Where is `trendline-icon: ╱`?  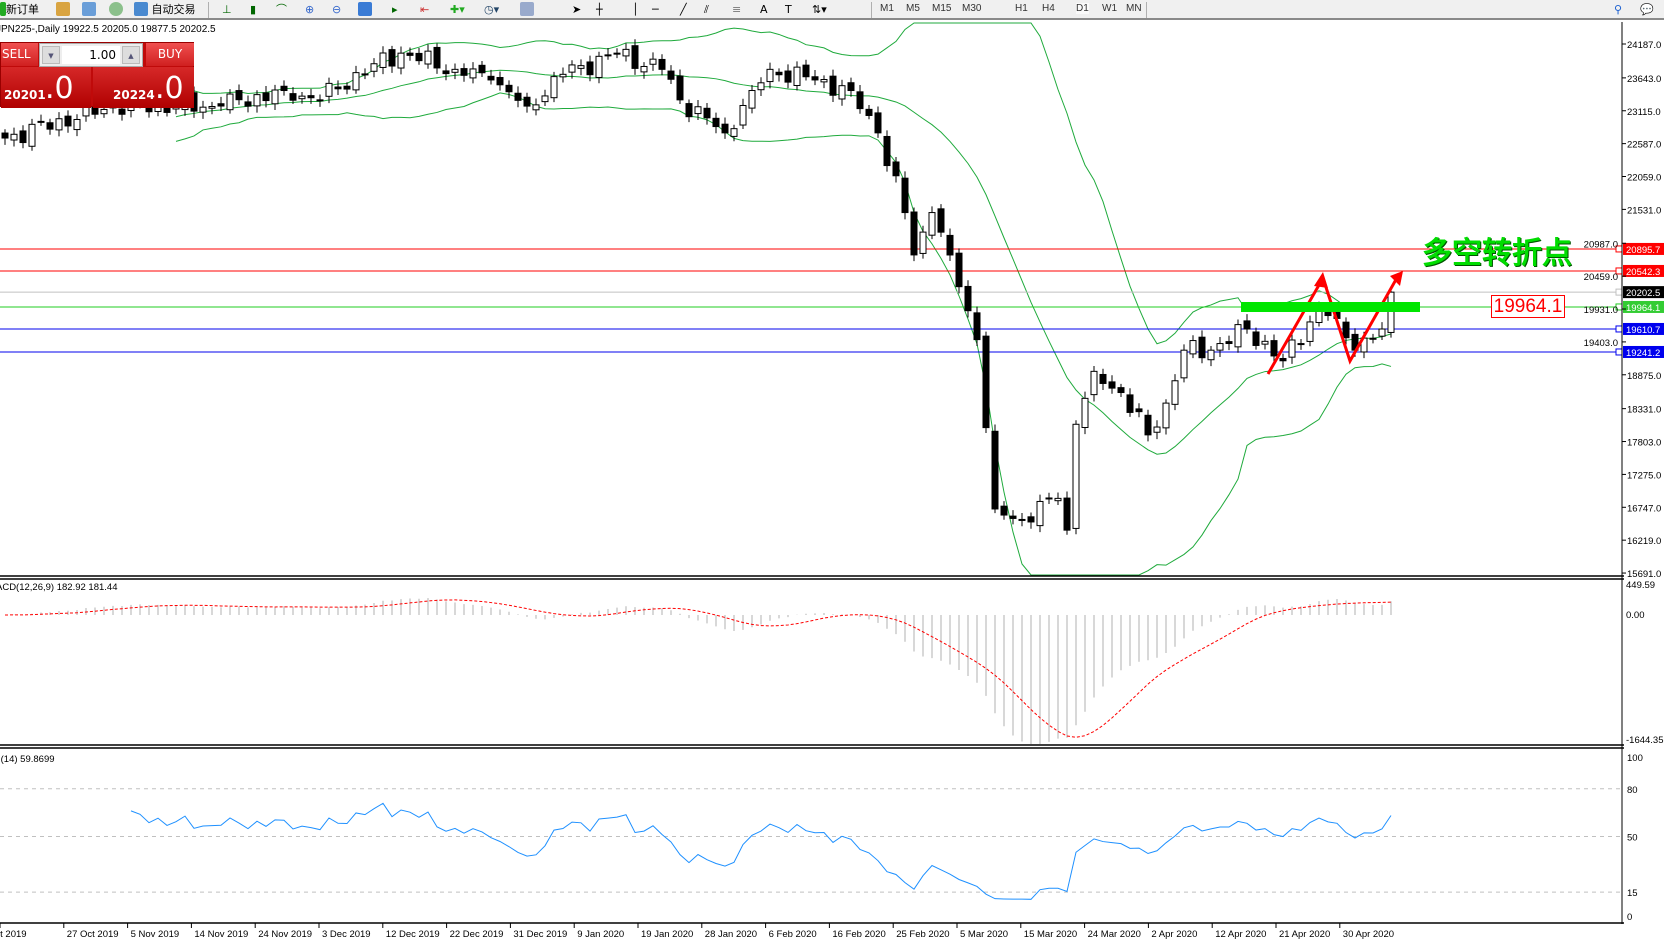
trendline-icon: ╱ is located at coordinates (683, 9).